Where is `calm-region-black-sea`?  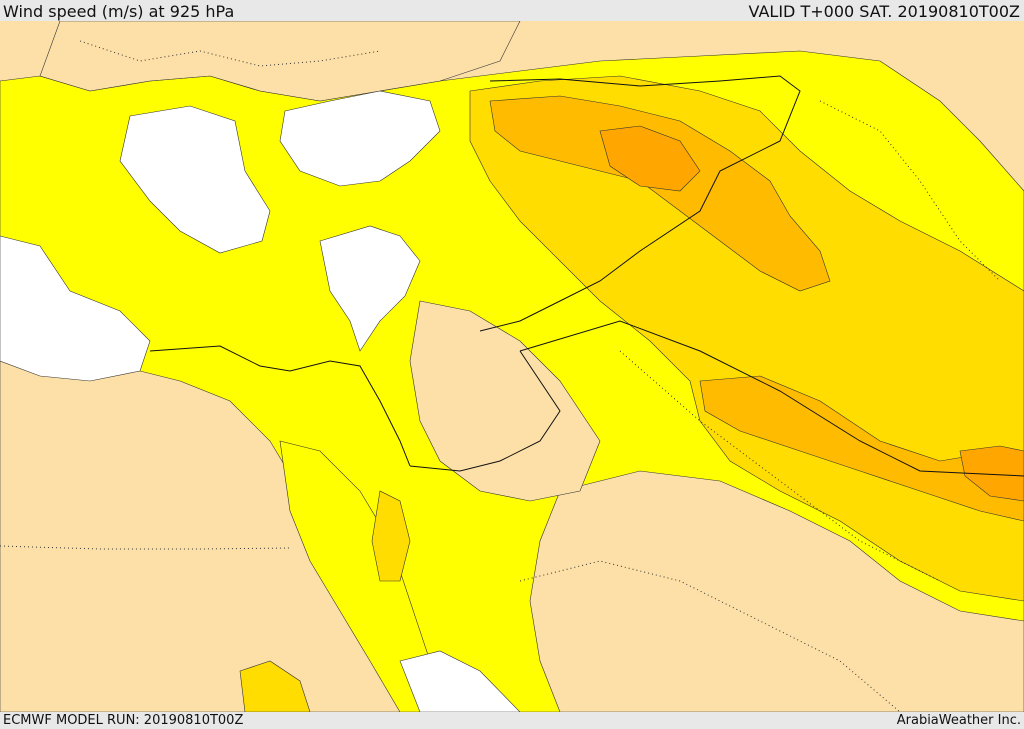 calm-region-black-sea is located at coordinates (360, 138).